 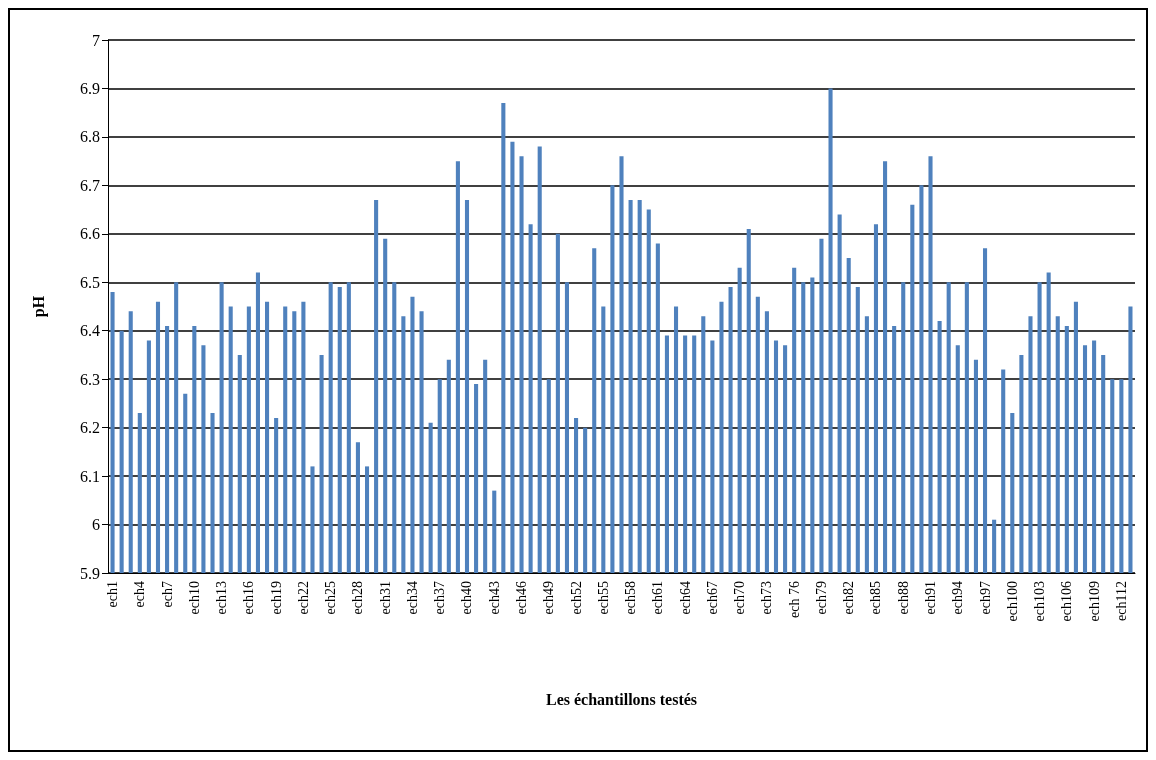 What do you see at coordinates (1067, 601) in the screenshot?
I see `x-tick-label: ech106` at bounding box center [1067, 601].